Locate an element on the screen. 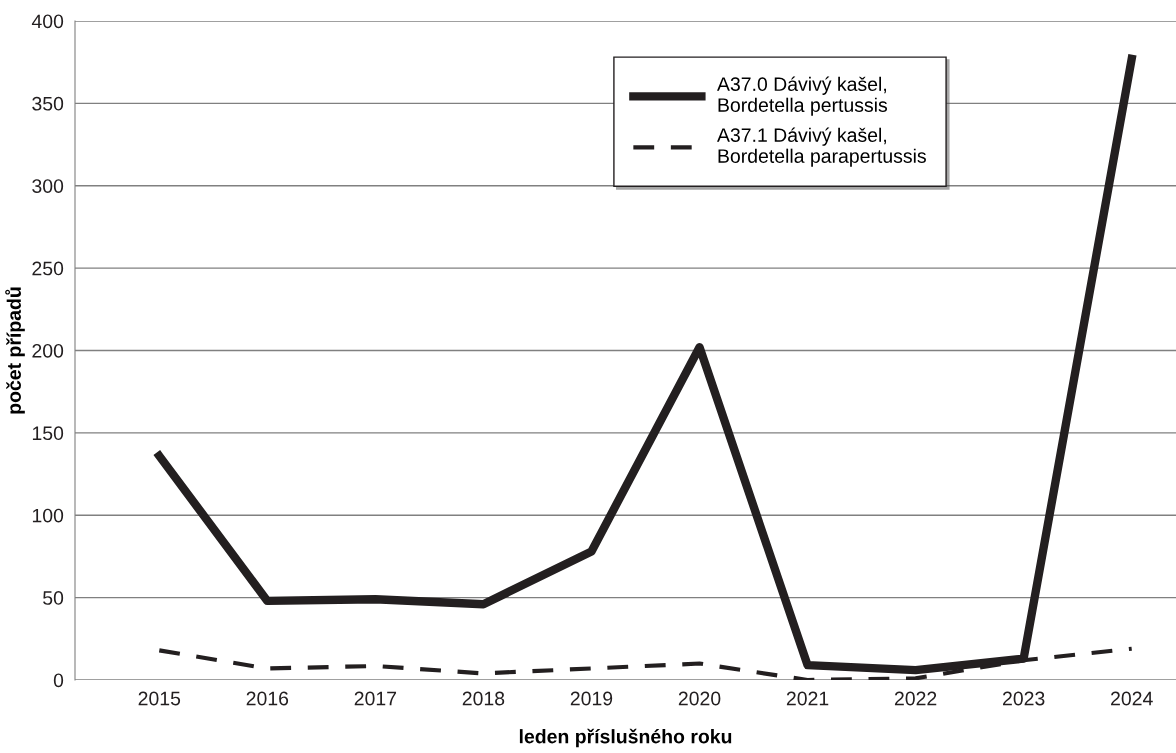 The width and height of the screenshot is (1176, 753). x-tick-label: 2016 is located at coordinates (267, 698).